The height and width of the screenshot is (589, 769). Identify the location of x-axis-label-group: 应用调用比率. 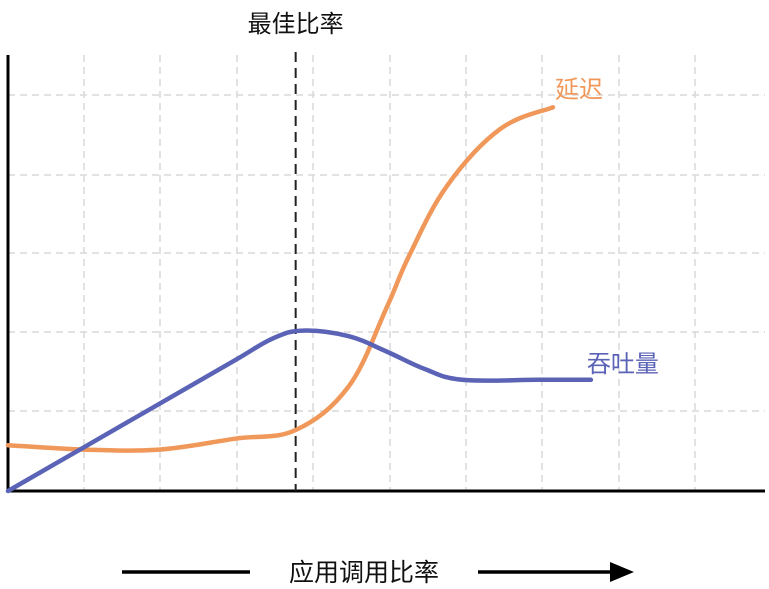
(378, 572).